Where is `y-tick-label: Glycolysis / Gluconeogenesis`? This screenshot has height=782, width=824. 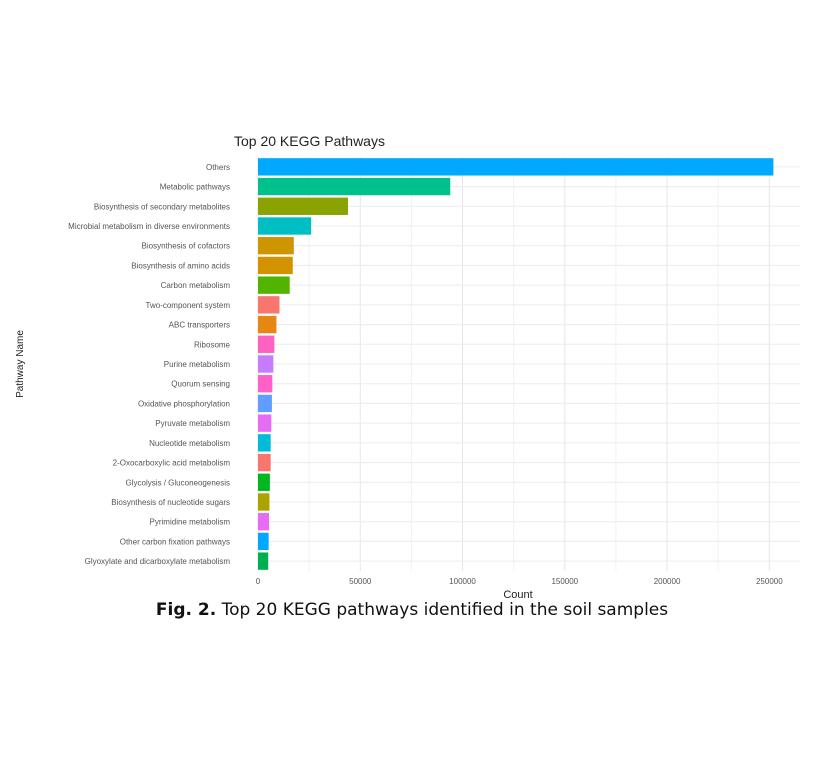
y-tick-label: Glycolysis / Gluconeogenesis is located at coordinates (178, 482).